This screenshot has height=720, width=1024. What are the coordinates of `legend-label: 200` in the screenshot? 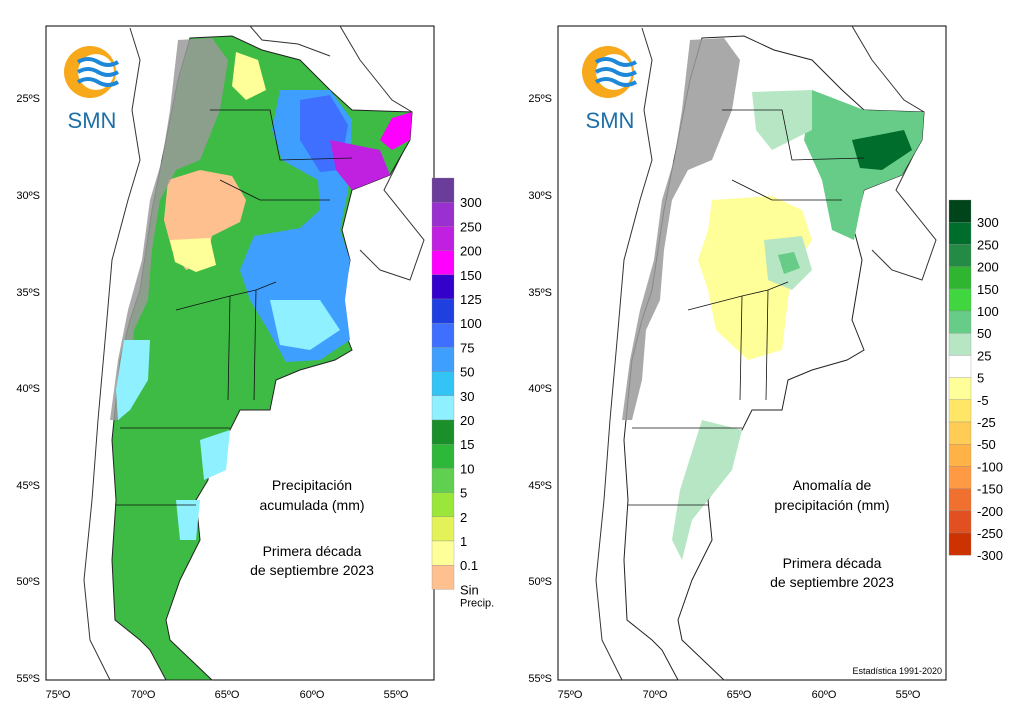 It's located at (988, 267).